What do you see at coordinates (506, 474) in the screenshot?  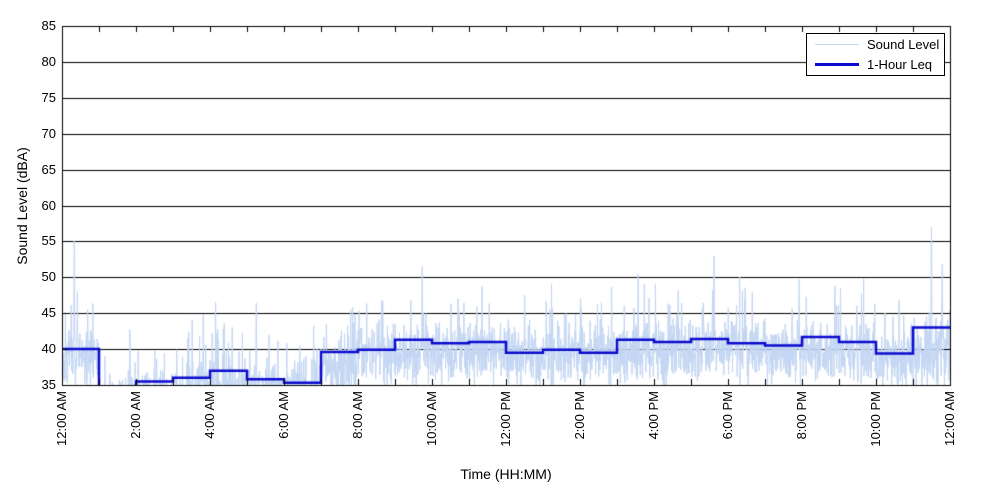 I see `x-axis-title: Time (HH:MM)` at bounding box center [506, 474].